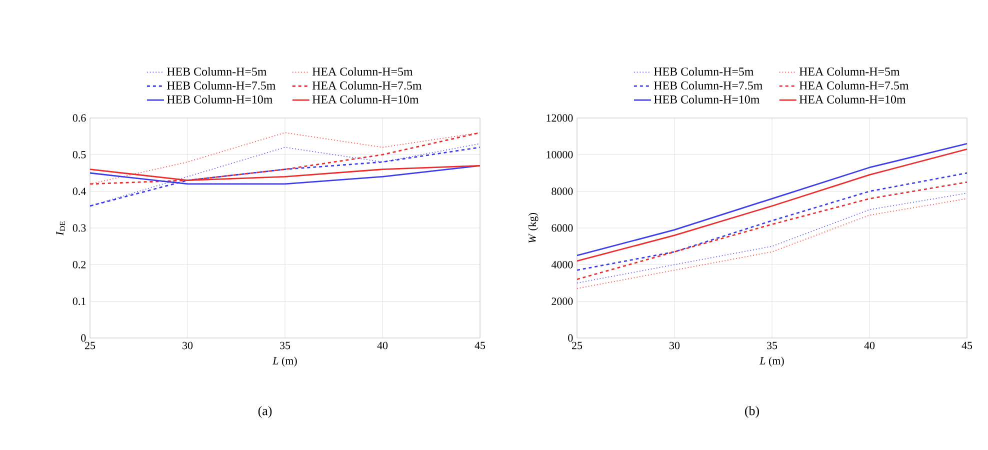 This screenshot has height=450, width=988. I want to click on y-tick-label: 0.2, so click(79, 264).